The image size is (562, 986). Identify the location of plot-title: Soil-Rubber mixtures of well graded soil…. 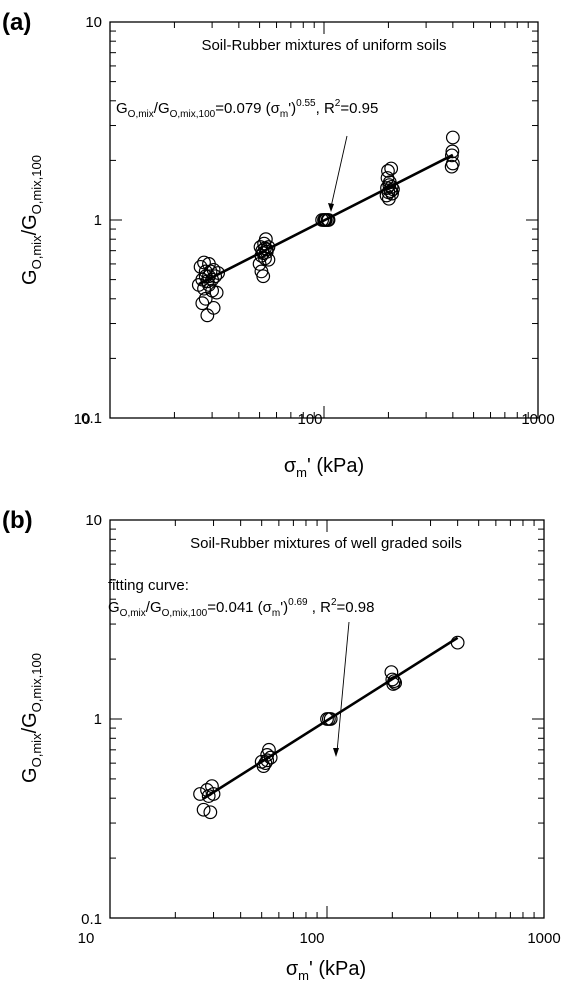
(326, 543).